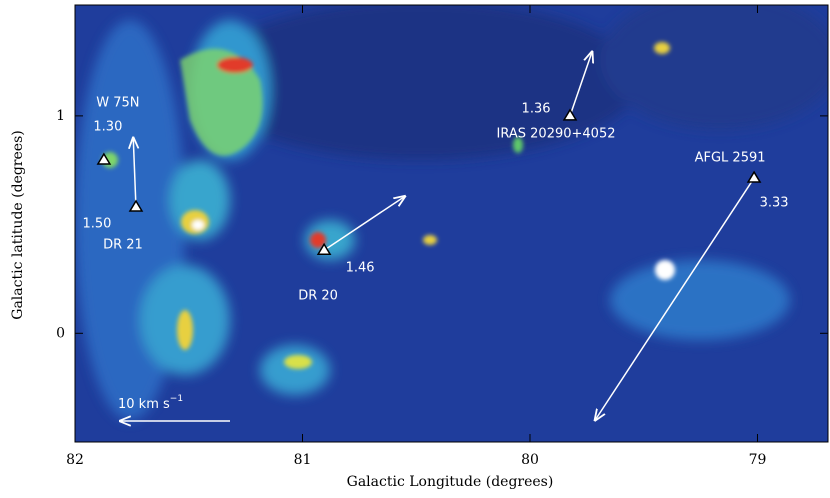  I want to click on y-tick-label: 0, so click(60, 333).